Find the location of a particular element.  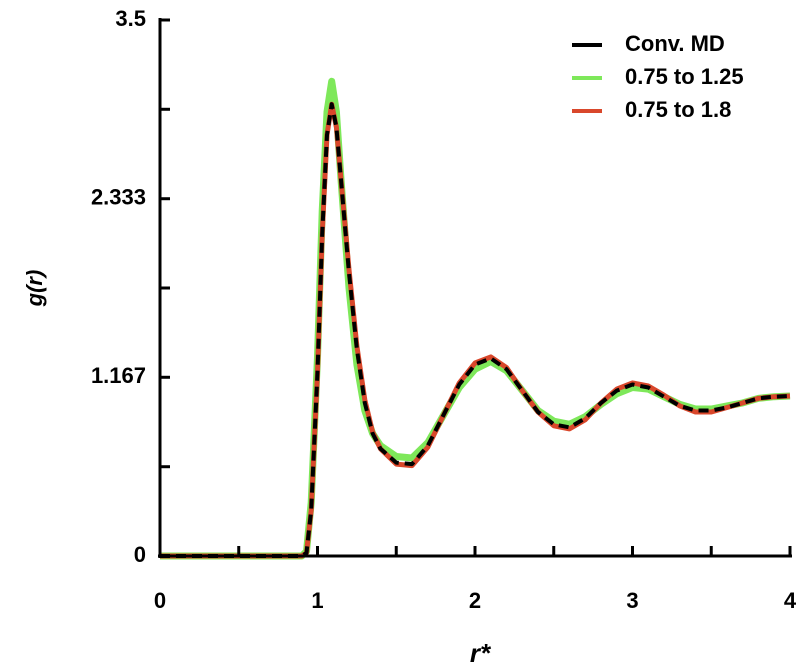

y-tick-label: 2.333 is located at coordinates (118, 197).